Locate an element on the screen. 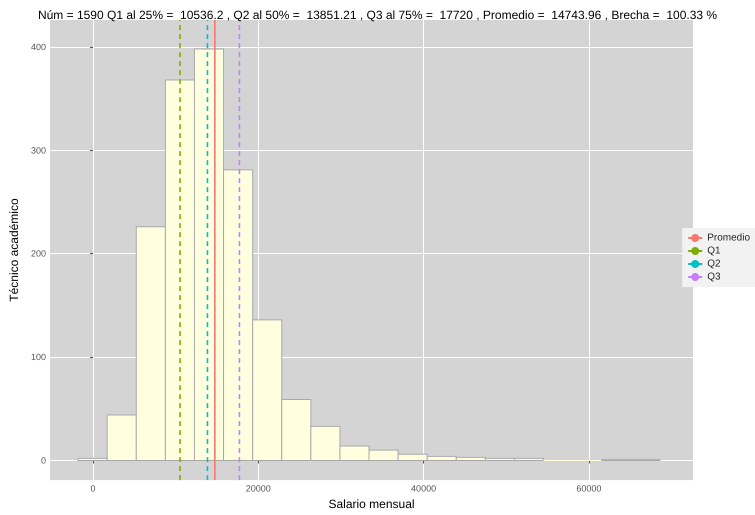 This screenshot has height=515, width=755. x-tick-label: 0 is located at coordinates (93, 489).